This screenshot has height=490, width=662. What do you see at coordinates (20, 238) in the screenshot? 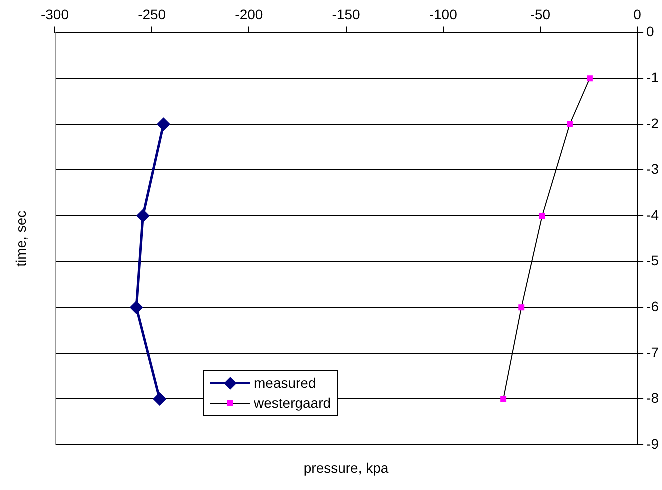
I see `y-axis-title: time, sec` at bounding box center [20, 238].